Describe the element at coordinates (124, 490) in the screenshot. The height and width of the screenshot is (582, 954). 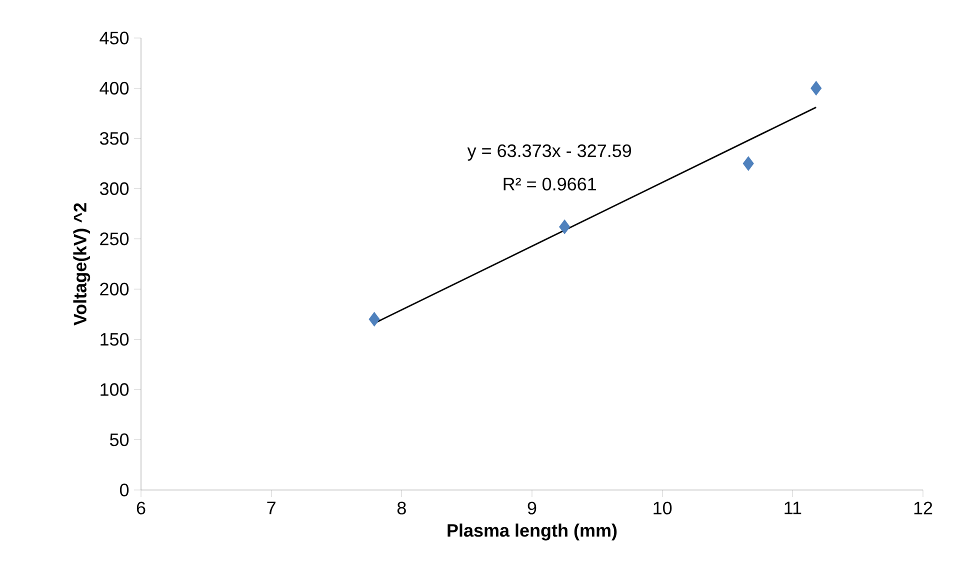
I see `y-tick-label: 0` at that location.